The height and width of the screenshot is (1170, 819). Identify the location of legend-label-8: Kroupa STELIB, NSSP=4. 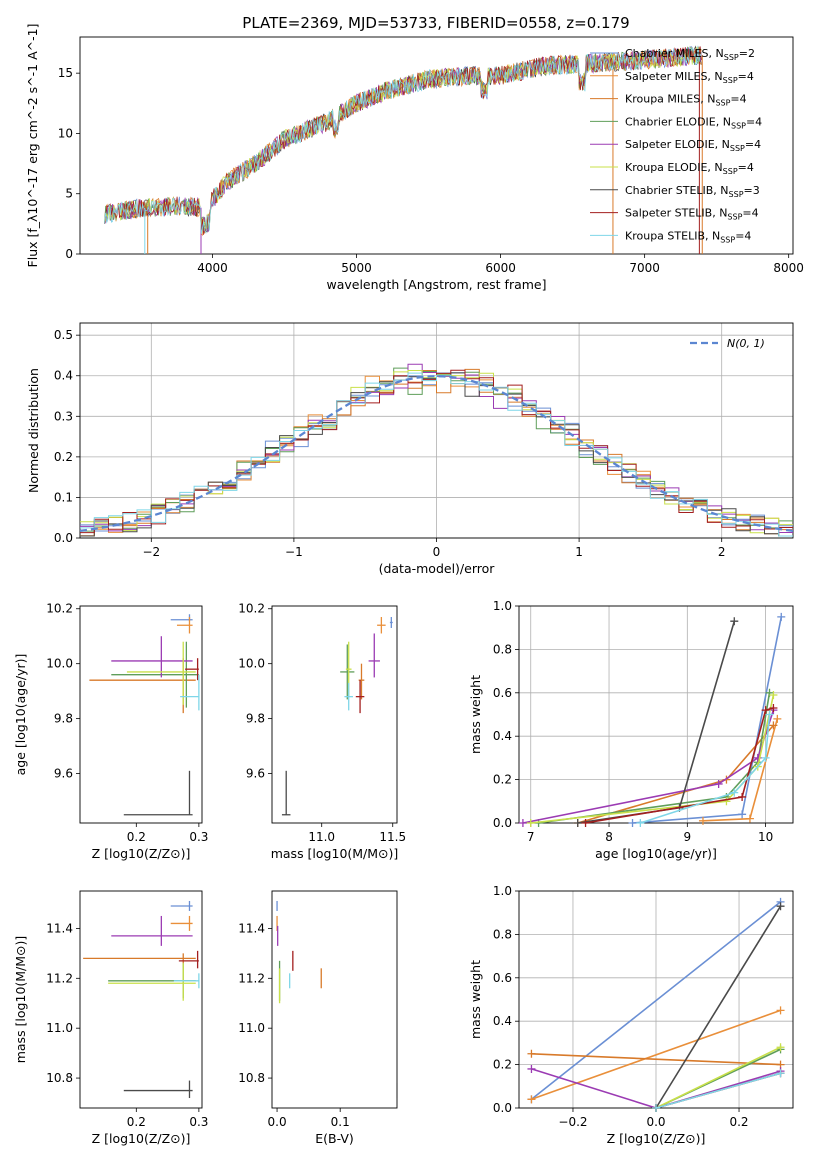
(688, 236).